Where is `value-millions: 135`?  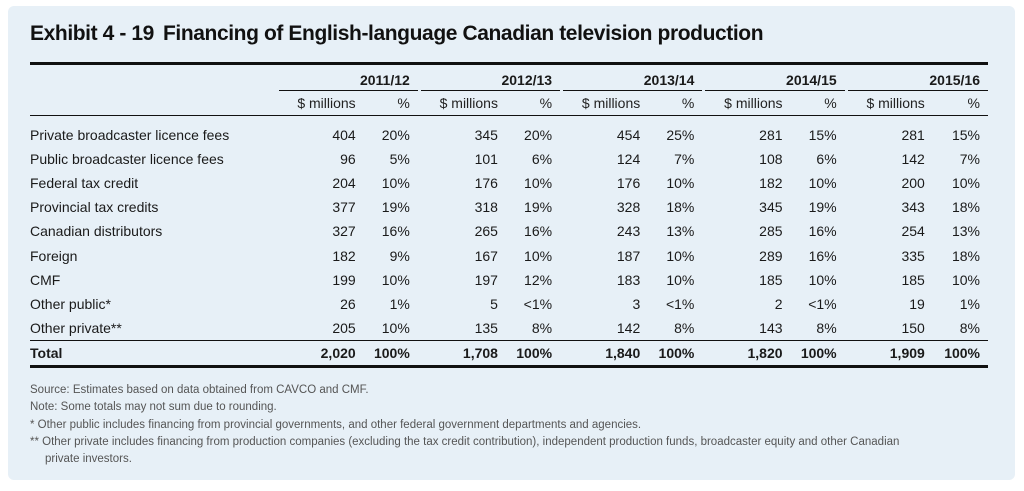
value-millions: 135 is located at coordinates (486, 327).